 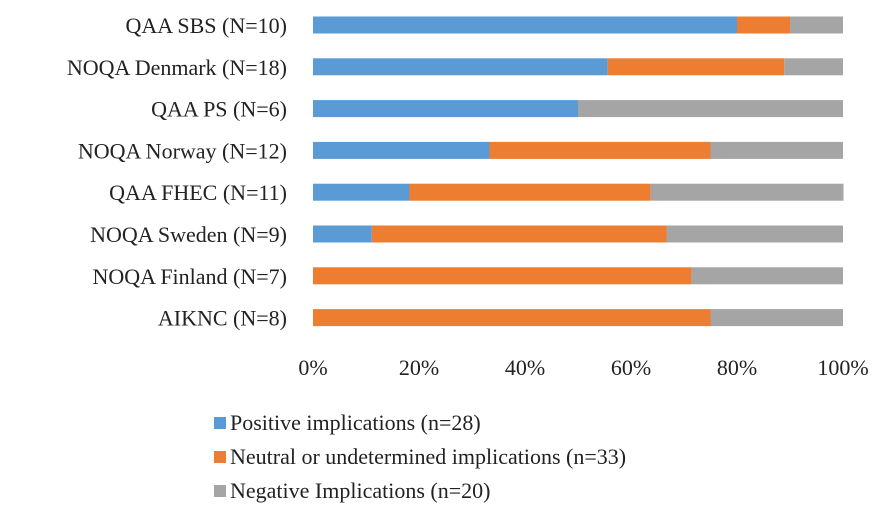 What do you see at coordinates (360, 490) in the screenshot?
I see `legend-label: Negative Implications (n=20)` at bounding box center [360, 490].